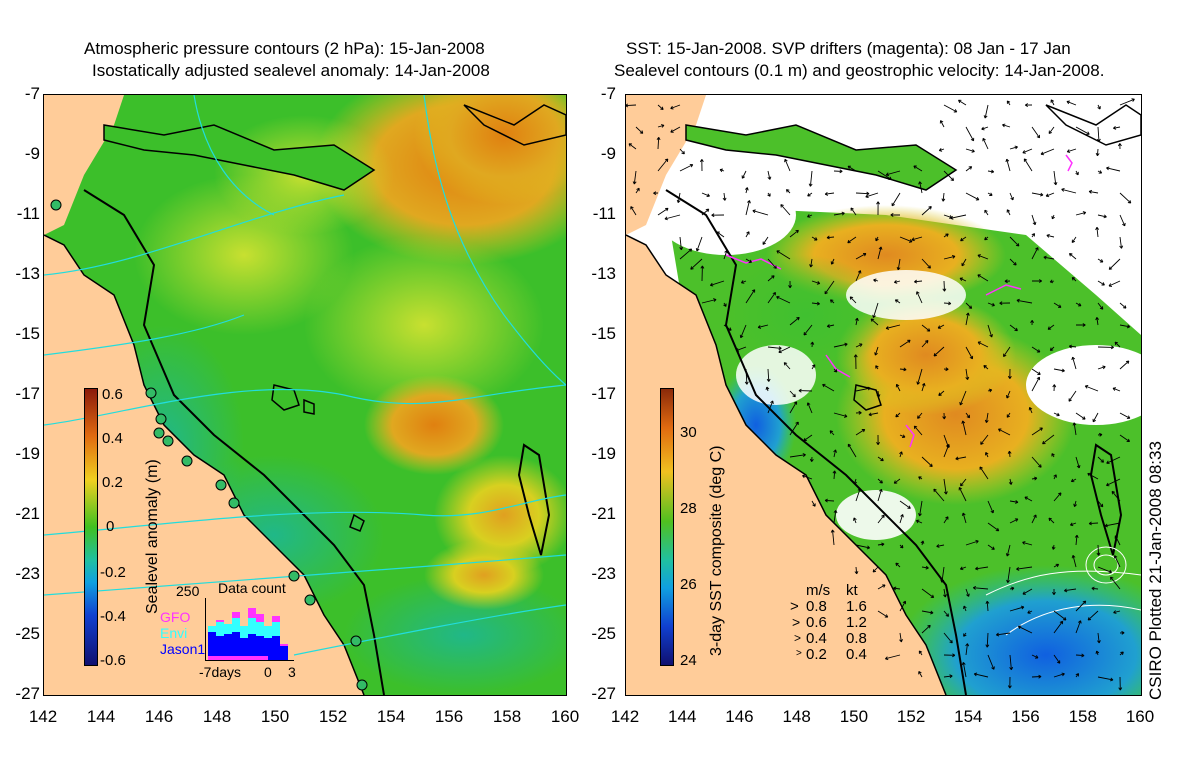  What do you see at coordinates (603, 513) in the screenshot?
I see `right-y-tick: -21` at bounding box center [603, 513].